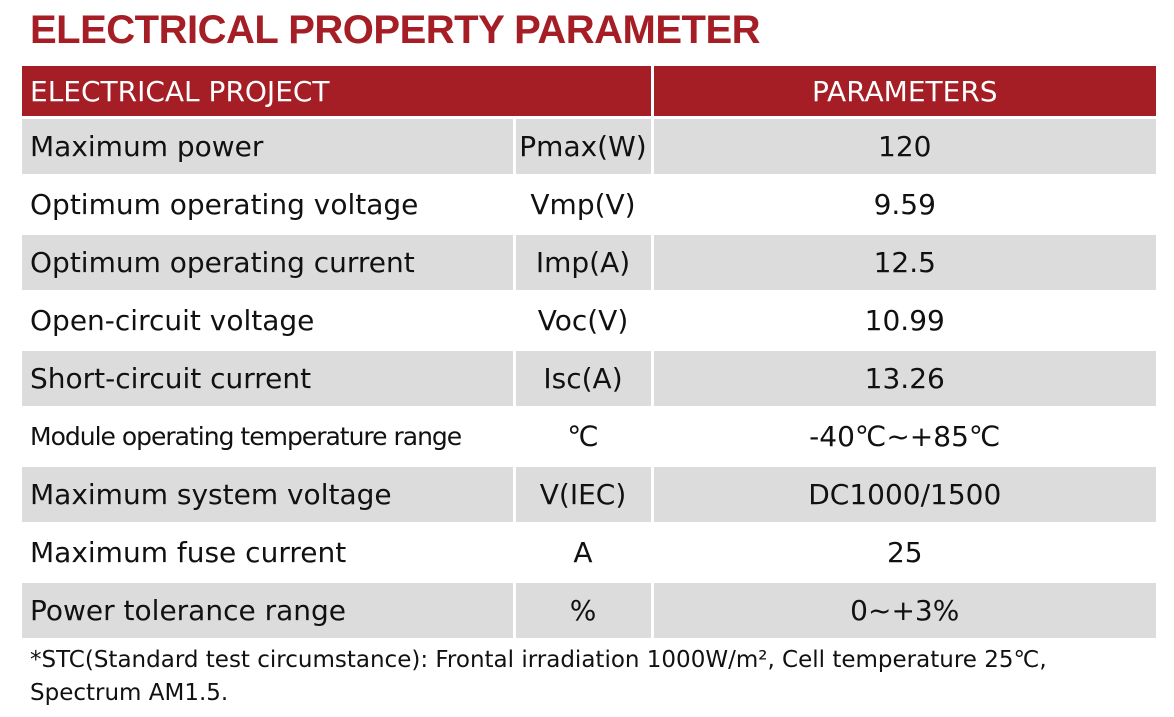 This screenshot has height=717, width=1174. I want to click on cell: 0~+3%, so click(903, 609).